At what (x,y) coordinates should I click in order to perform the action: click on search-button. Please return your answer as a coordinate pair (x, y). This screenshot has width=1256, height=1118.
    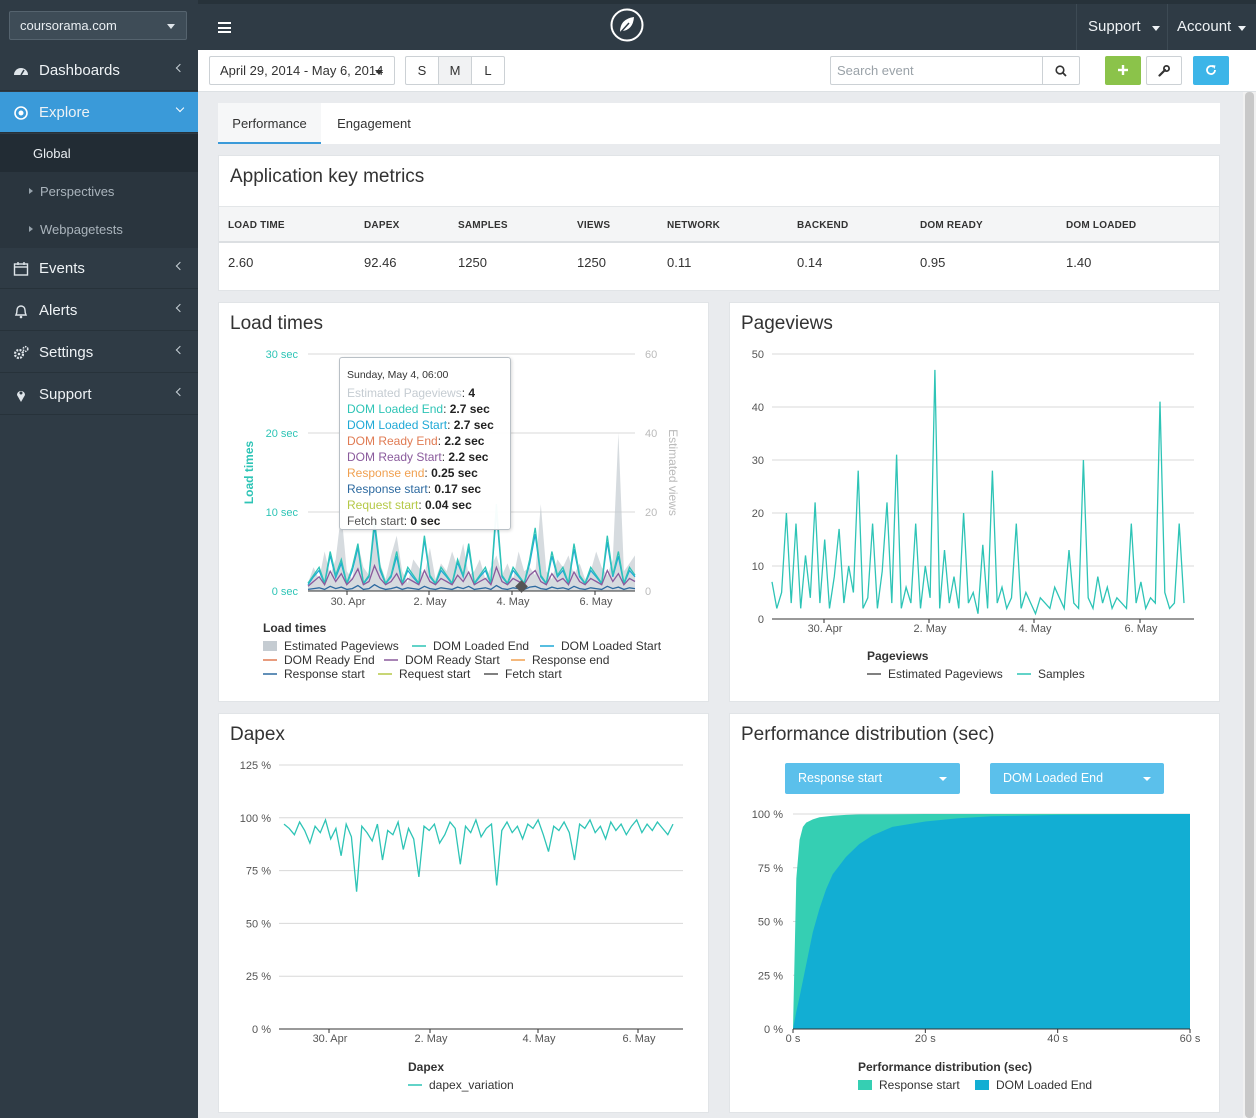
    Looking at the image, I should click on (1061, 70).